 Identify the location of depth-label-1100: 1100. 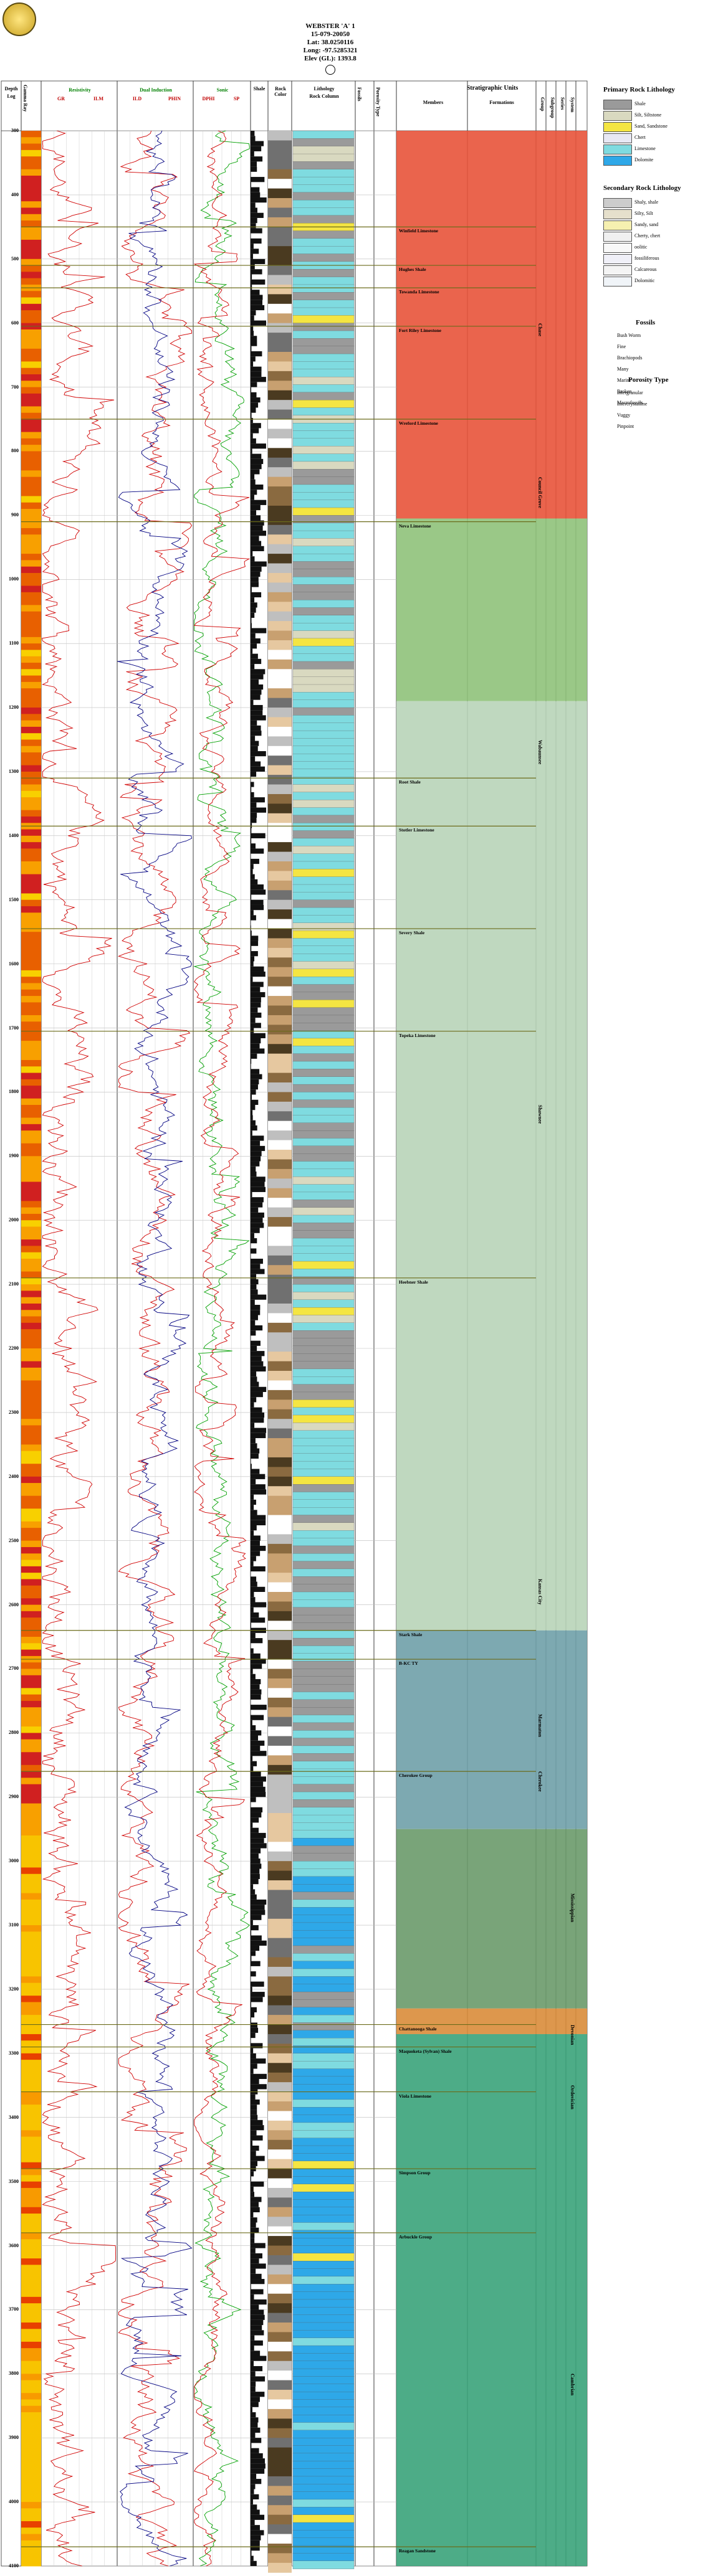
(14, 643).